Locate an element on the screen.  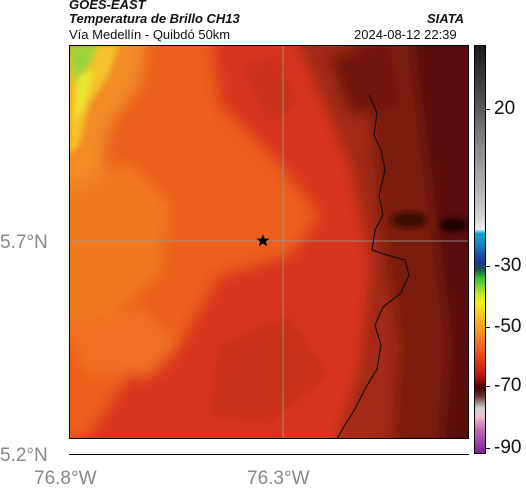
map-bottom-border is located at coordinates (269, 454).